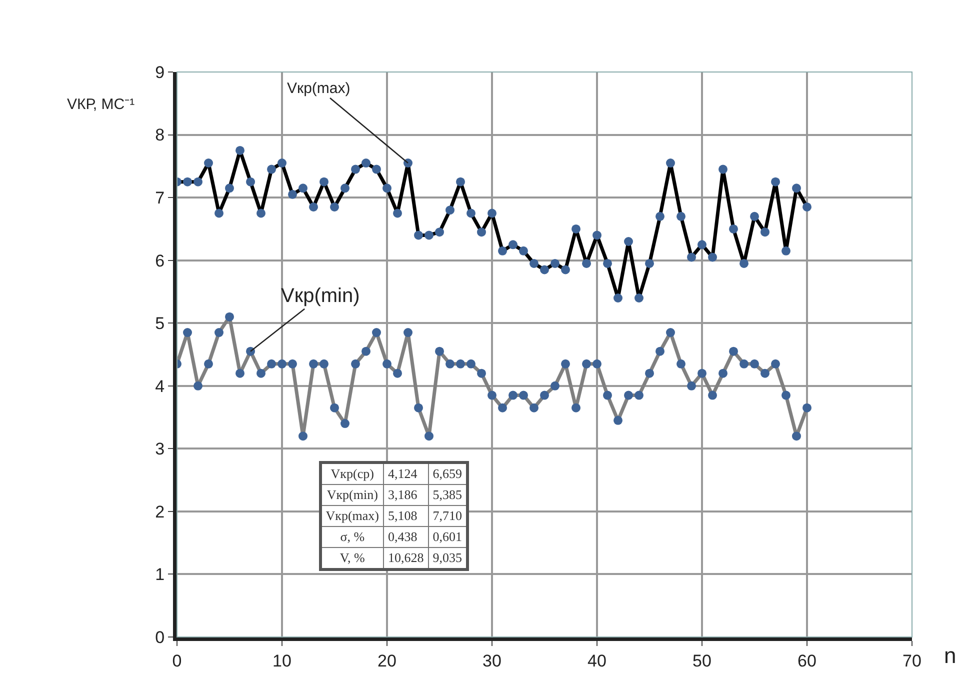 The height and width of the screenshot is (693, 976). I want to click on annotation: 3,186, so click(406, 495).